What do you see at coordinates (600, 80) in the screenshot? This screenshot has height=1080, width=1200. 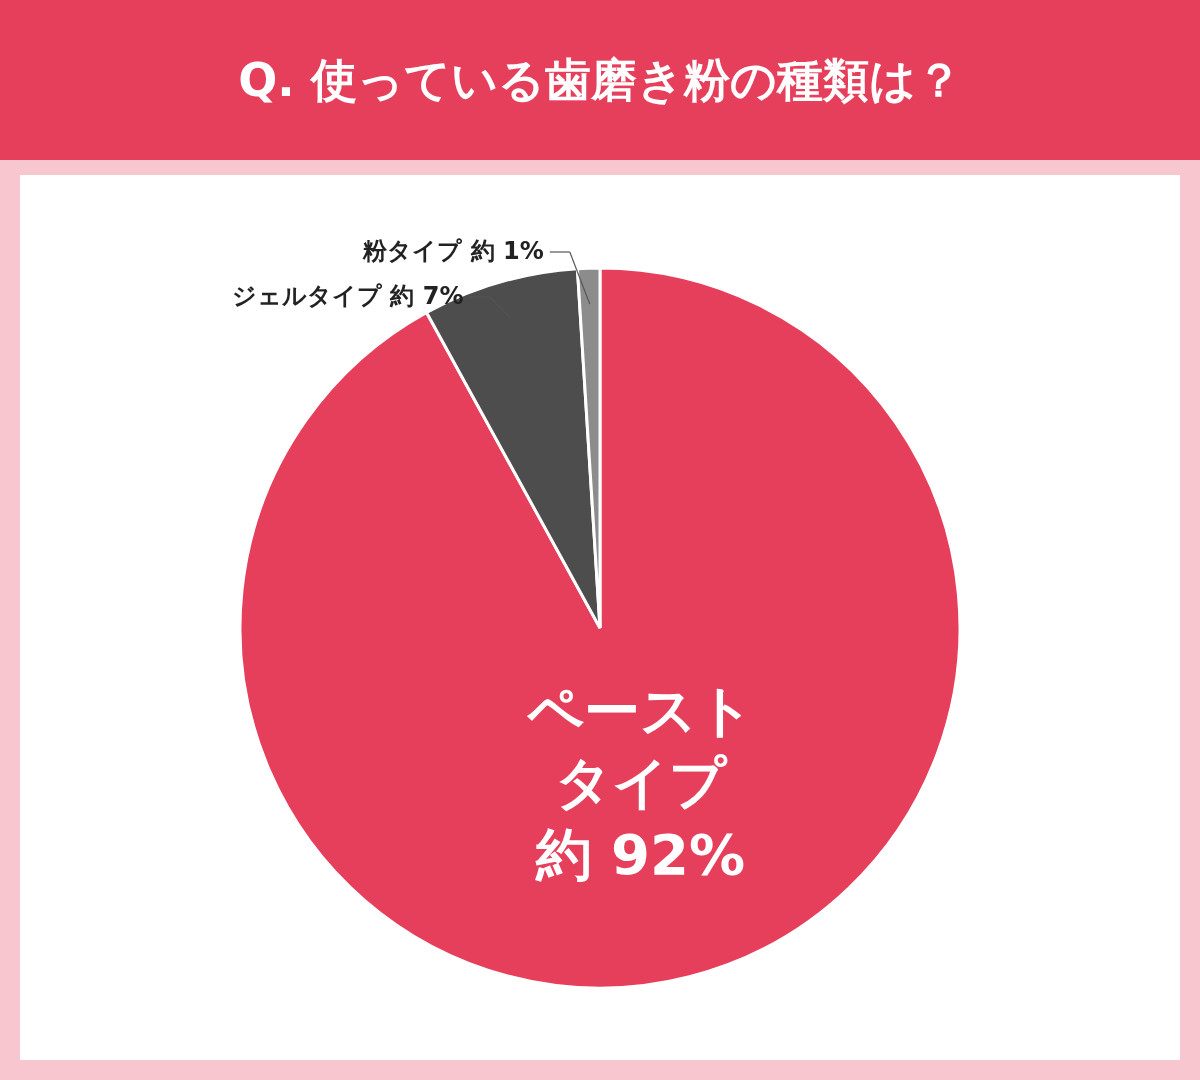 I see `chart-title: Q. 使っている歯磨き粉の種類は？` at bounding box center [600, 80].